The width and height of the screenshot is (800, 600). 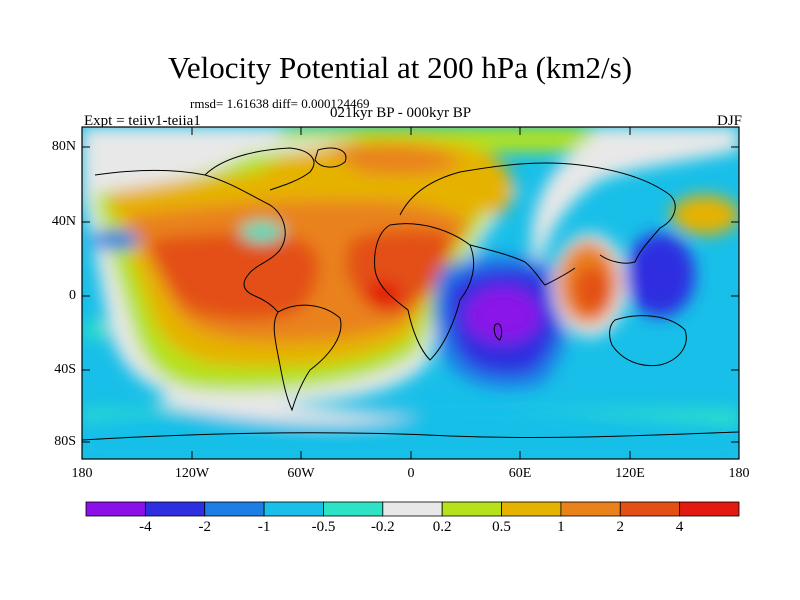 What do you see at coordinates (442, 527) in the screenshot?
I see `colorbar-level-label: 0.2` at bounding box center [442, 527].